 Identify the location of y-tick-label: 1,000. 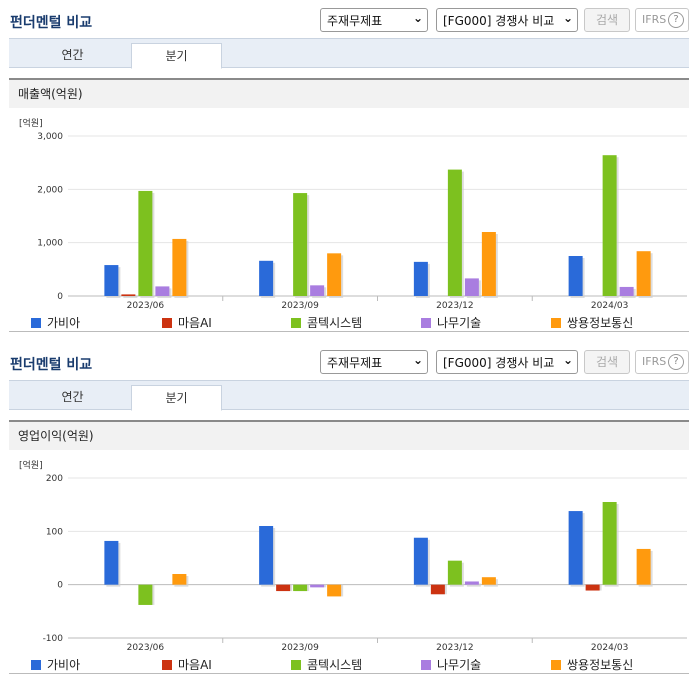
(50, 244).